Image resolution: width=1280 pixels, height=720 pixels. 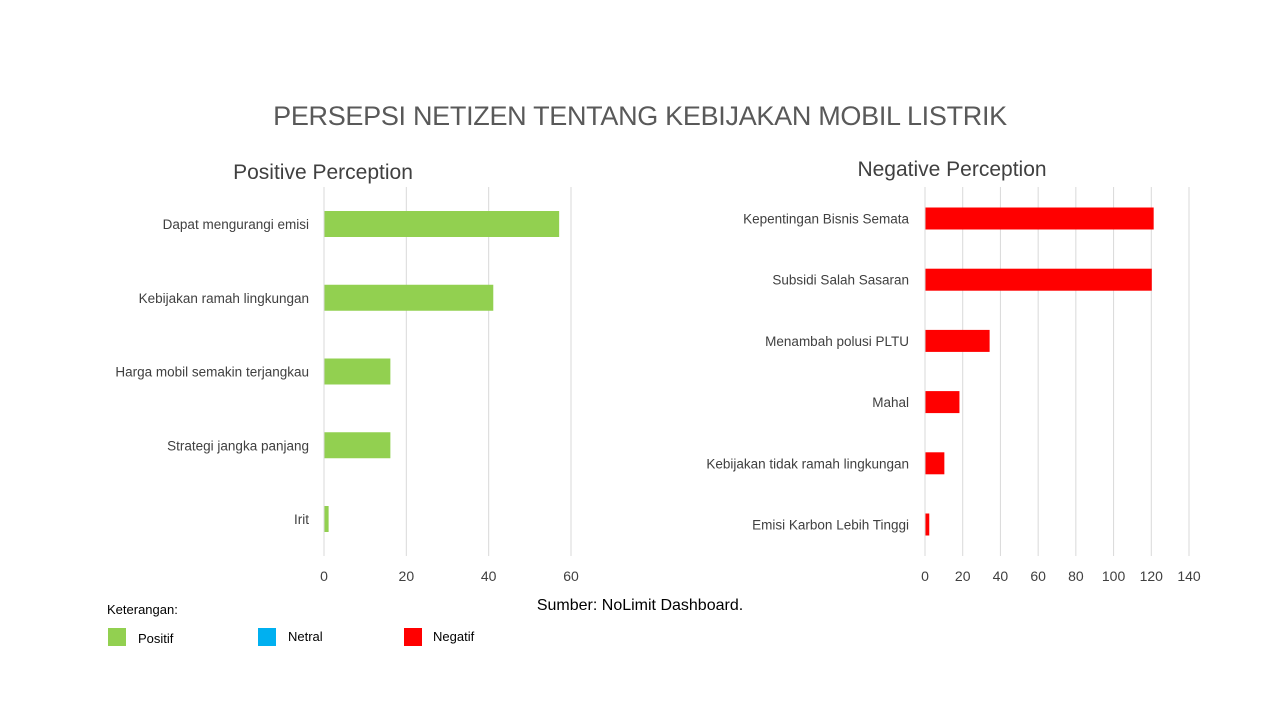 What do you see at coordinates (640, 605) in the screenshot?
I see `source-note: Sumber: NoLimit Dashboard.` at bounding box center [640, 605].